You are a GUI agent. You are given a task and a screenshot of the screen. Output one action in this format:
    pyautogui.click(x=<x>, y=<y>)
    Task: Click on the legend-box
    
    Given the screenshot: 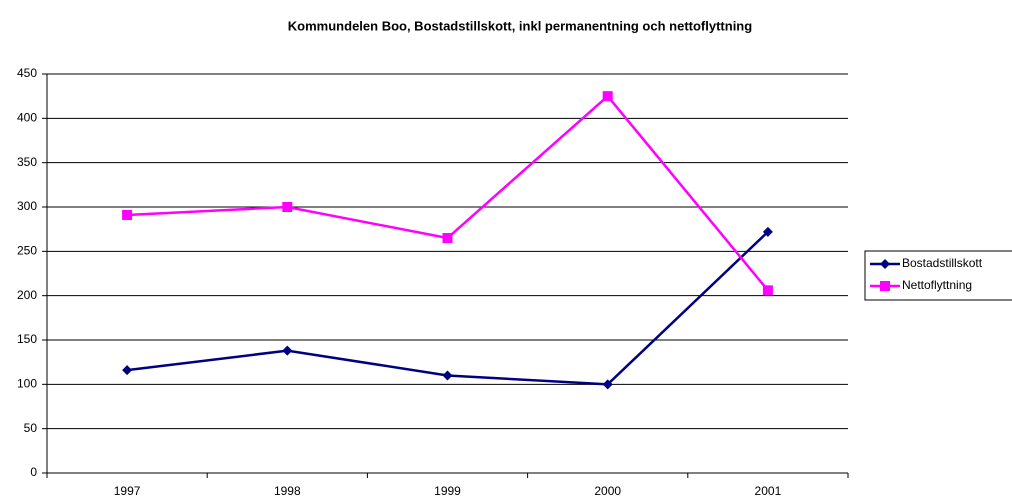 What is the action you would take?
    pyautogui.click(x=938, y=275)
    